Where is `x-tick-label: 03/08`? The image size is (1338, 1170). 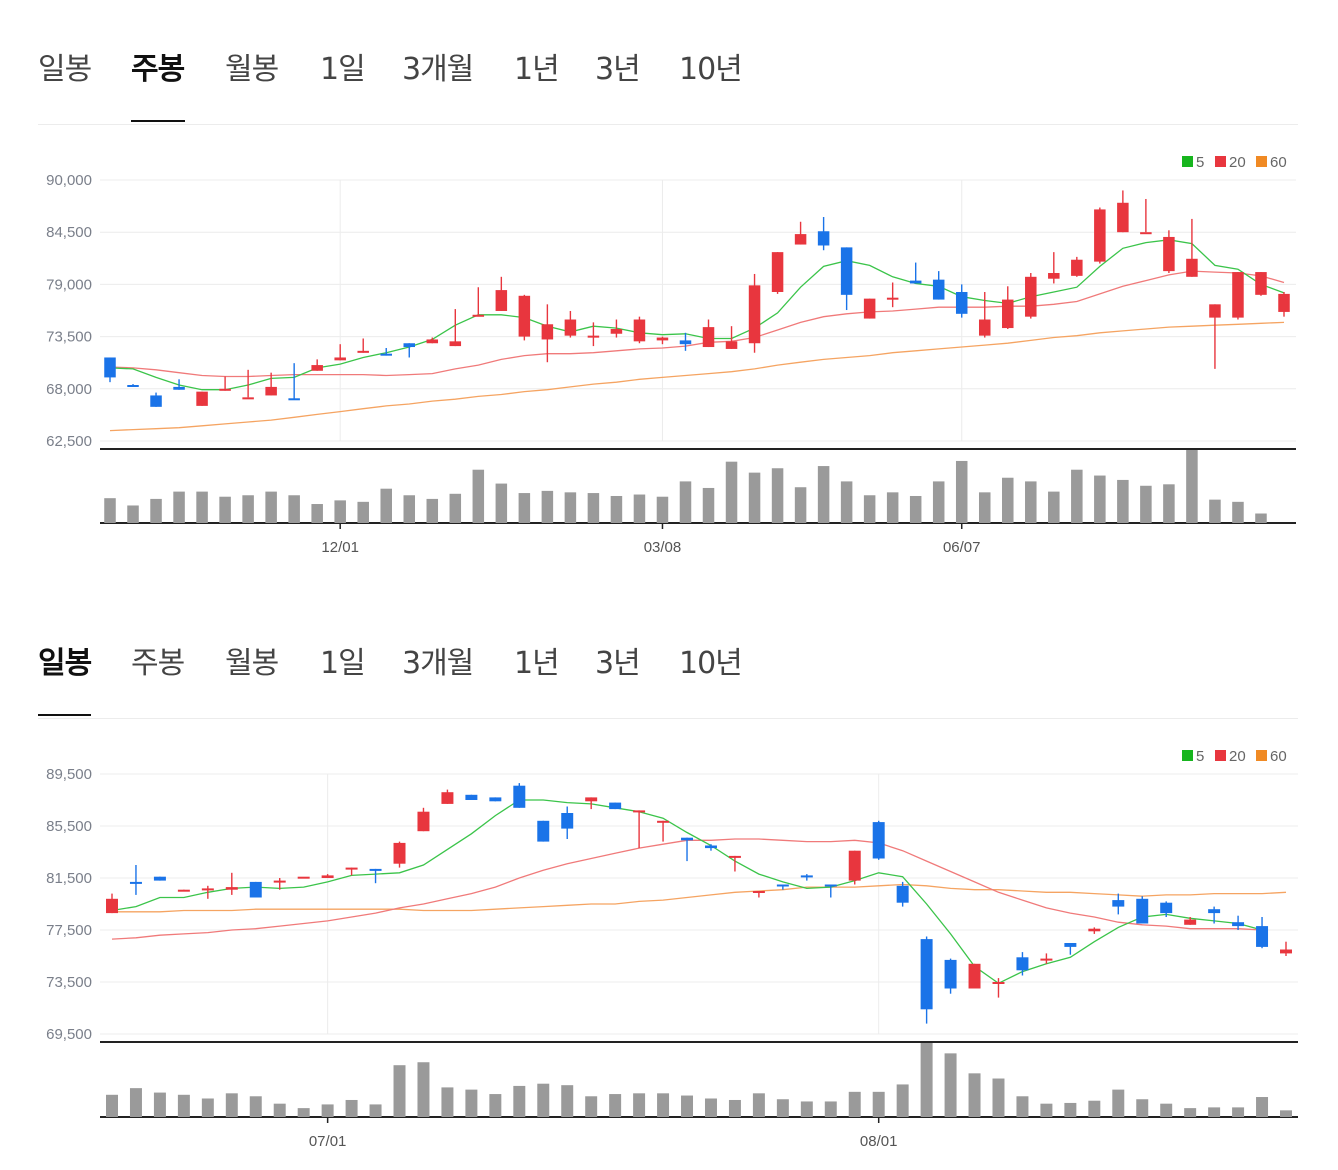 x-tick-label: 03/08 is located at coordinates (663, 547).